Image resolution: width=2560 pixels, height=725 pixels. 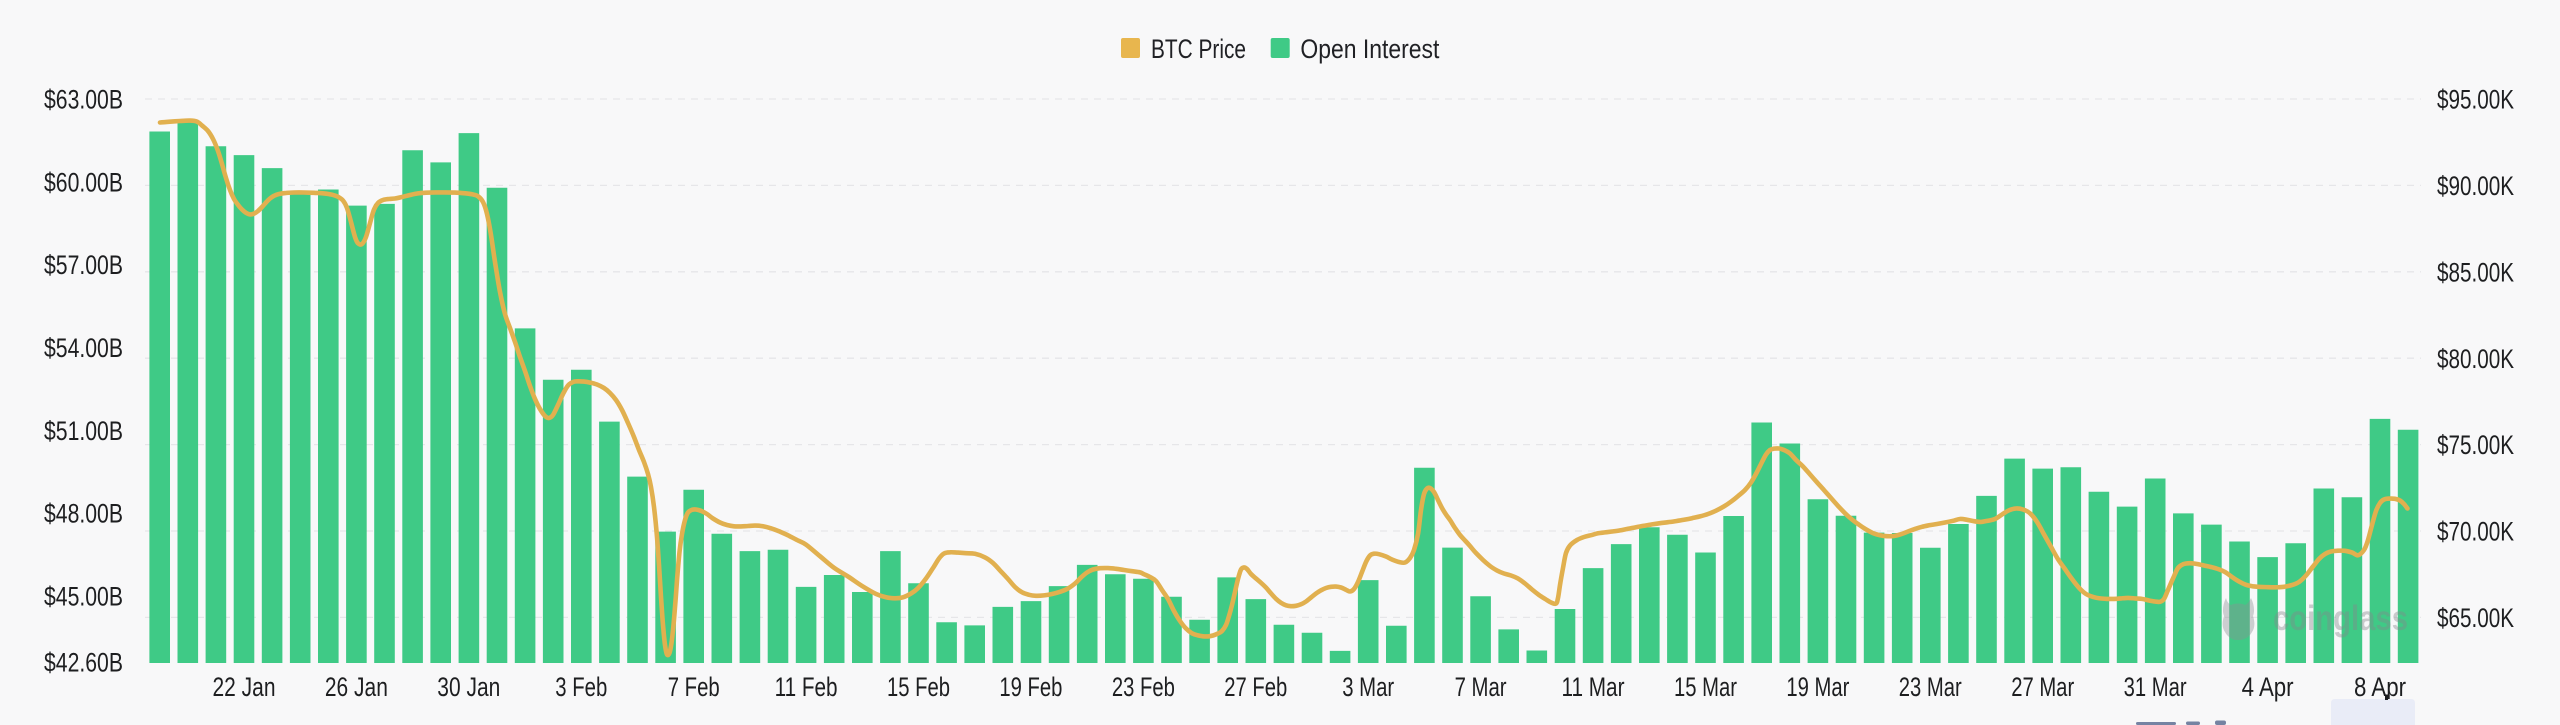 What do you see at coordinates (2042, 687) in the screenshot?
I see `svg-text: 27 Mar` at bounding box center [2042, 687].